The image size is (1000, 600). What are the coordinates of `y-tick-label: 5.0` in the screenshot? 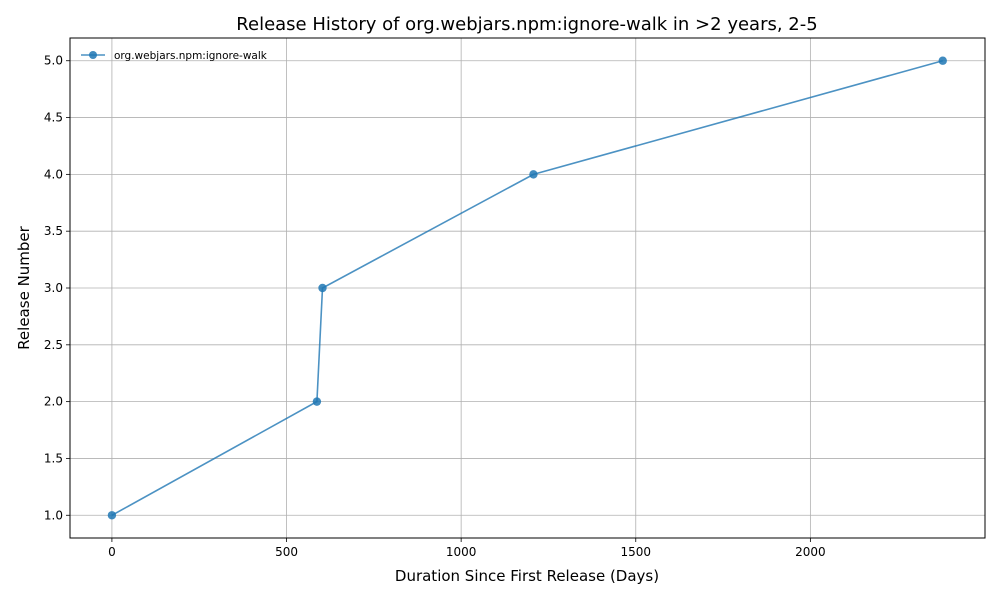 It's located at (53, 61).